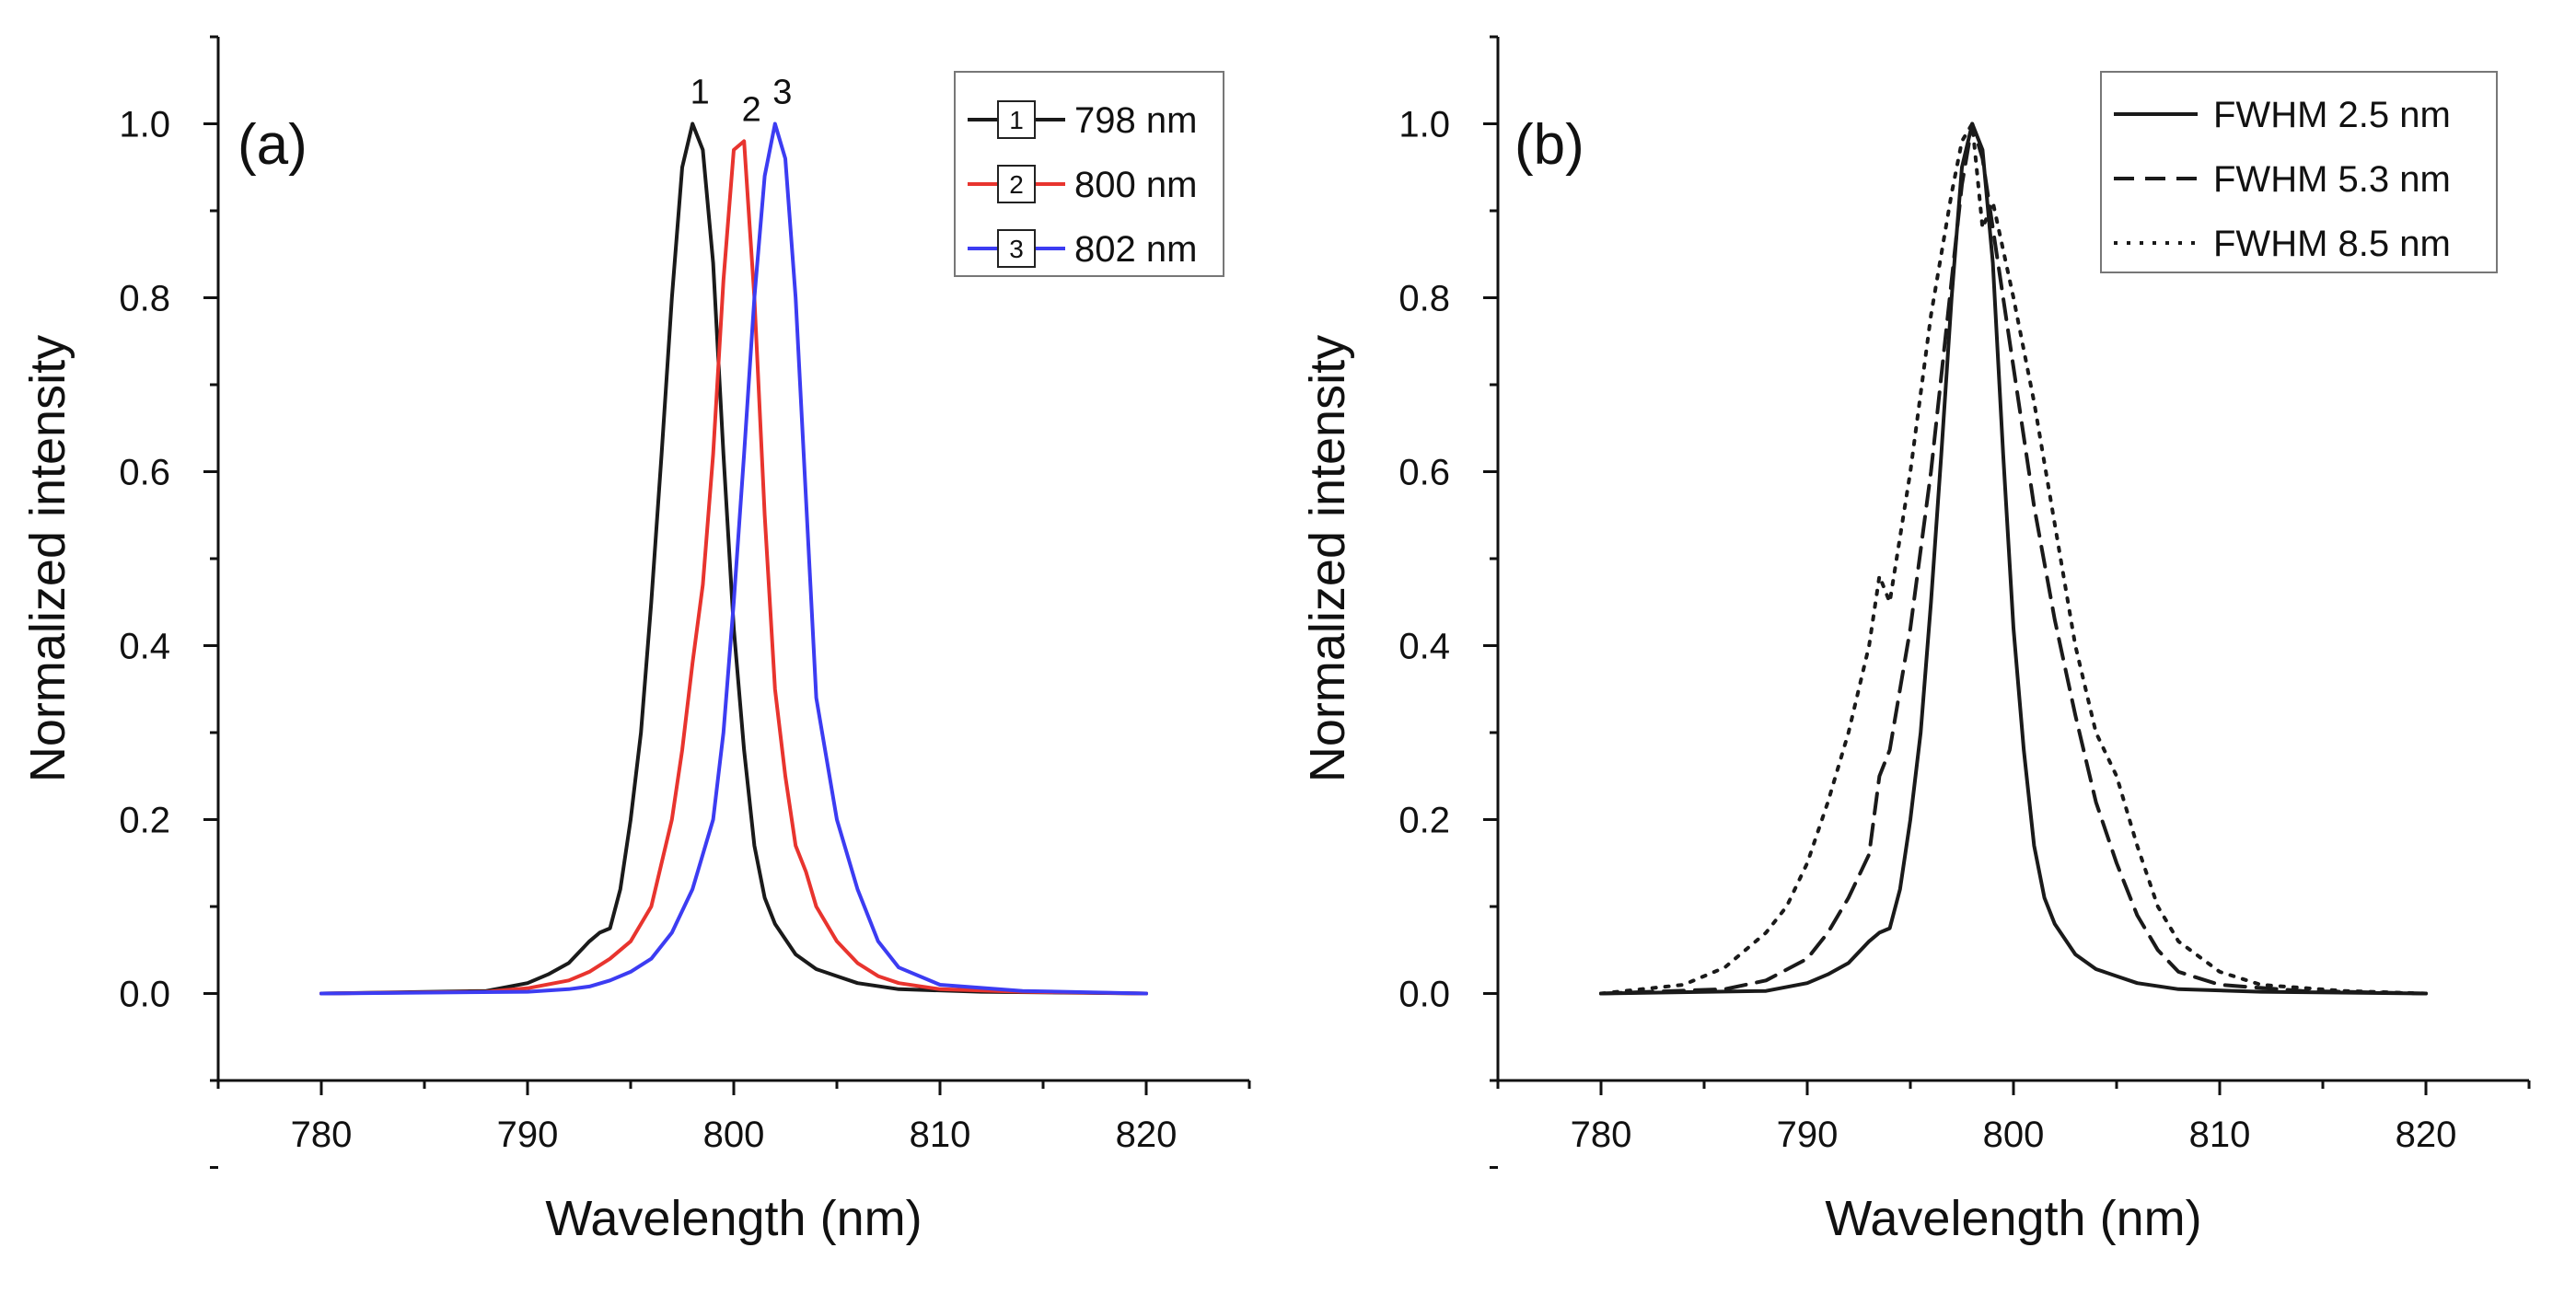  What do you see at coordinates (272, 145) in the screenshot?
I see `panel-label: (a)` at bounding box center [272, 145].